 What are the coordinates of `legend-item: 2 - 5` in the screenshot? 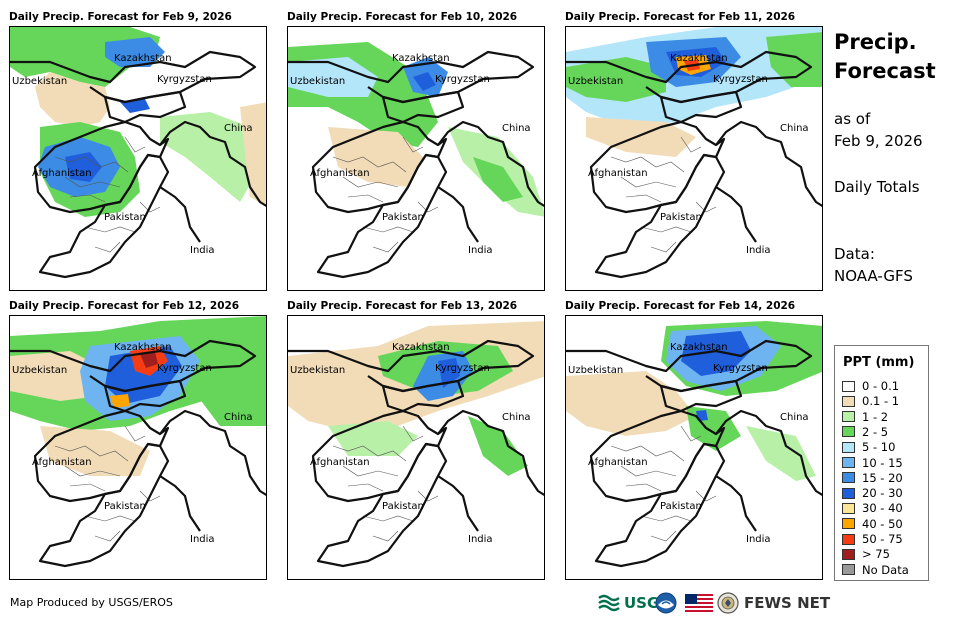 It's located at (865, 432).